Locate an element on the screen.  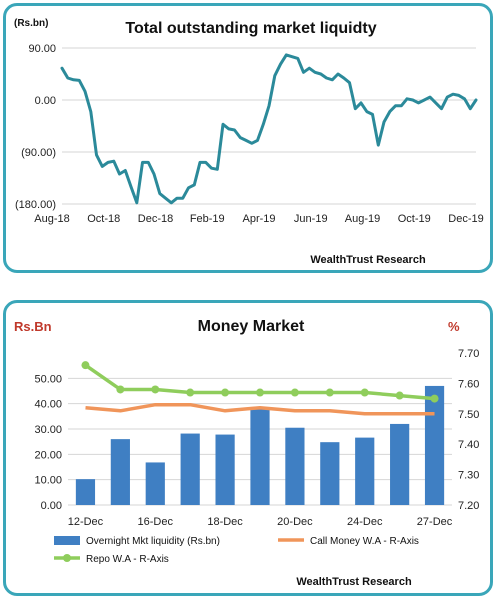
legend-label: Call Money W.A - R-Axis is located at coordinates (364, 541).